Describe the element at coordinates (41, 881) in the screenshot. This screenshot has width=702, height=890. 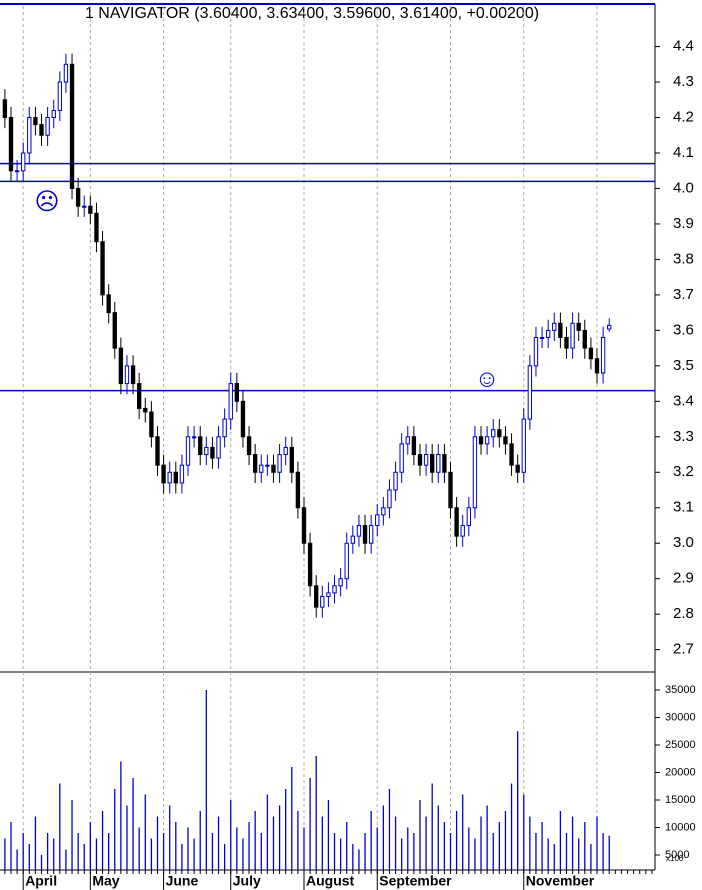
I see `x-tick-label: April` at that location.